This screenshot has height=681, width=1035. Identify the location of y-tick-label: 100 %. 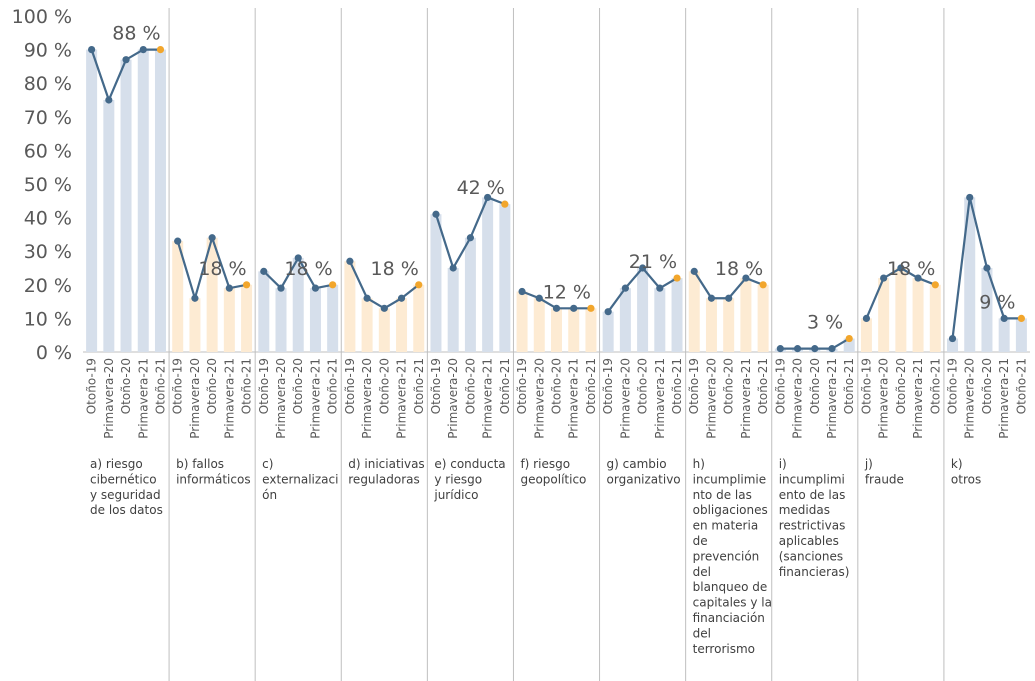
(42, 17).